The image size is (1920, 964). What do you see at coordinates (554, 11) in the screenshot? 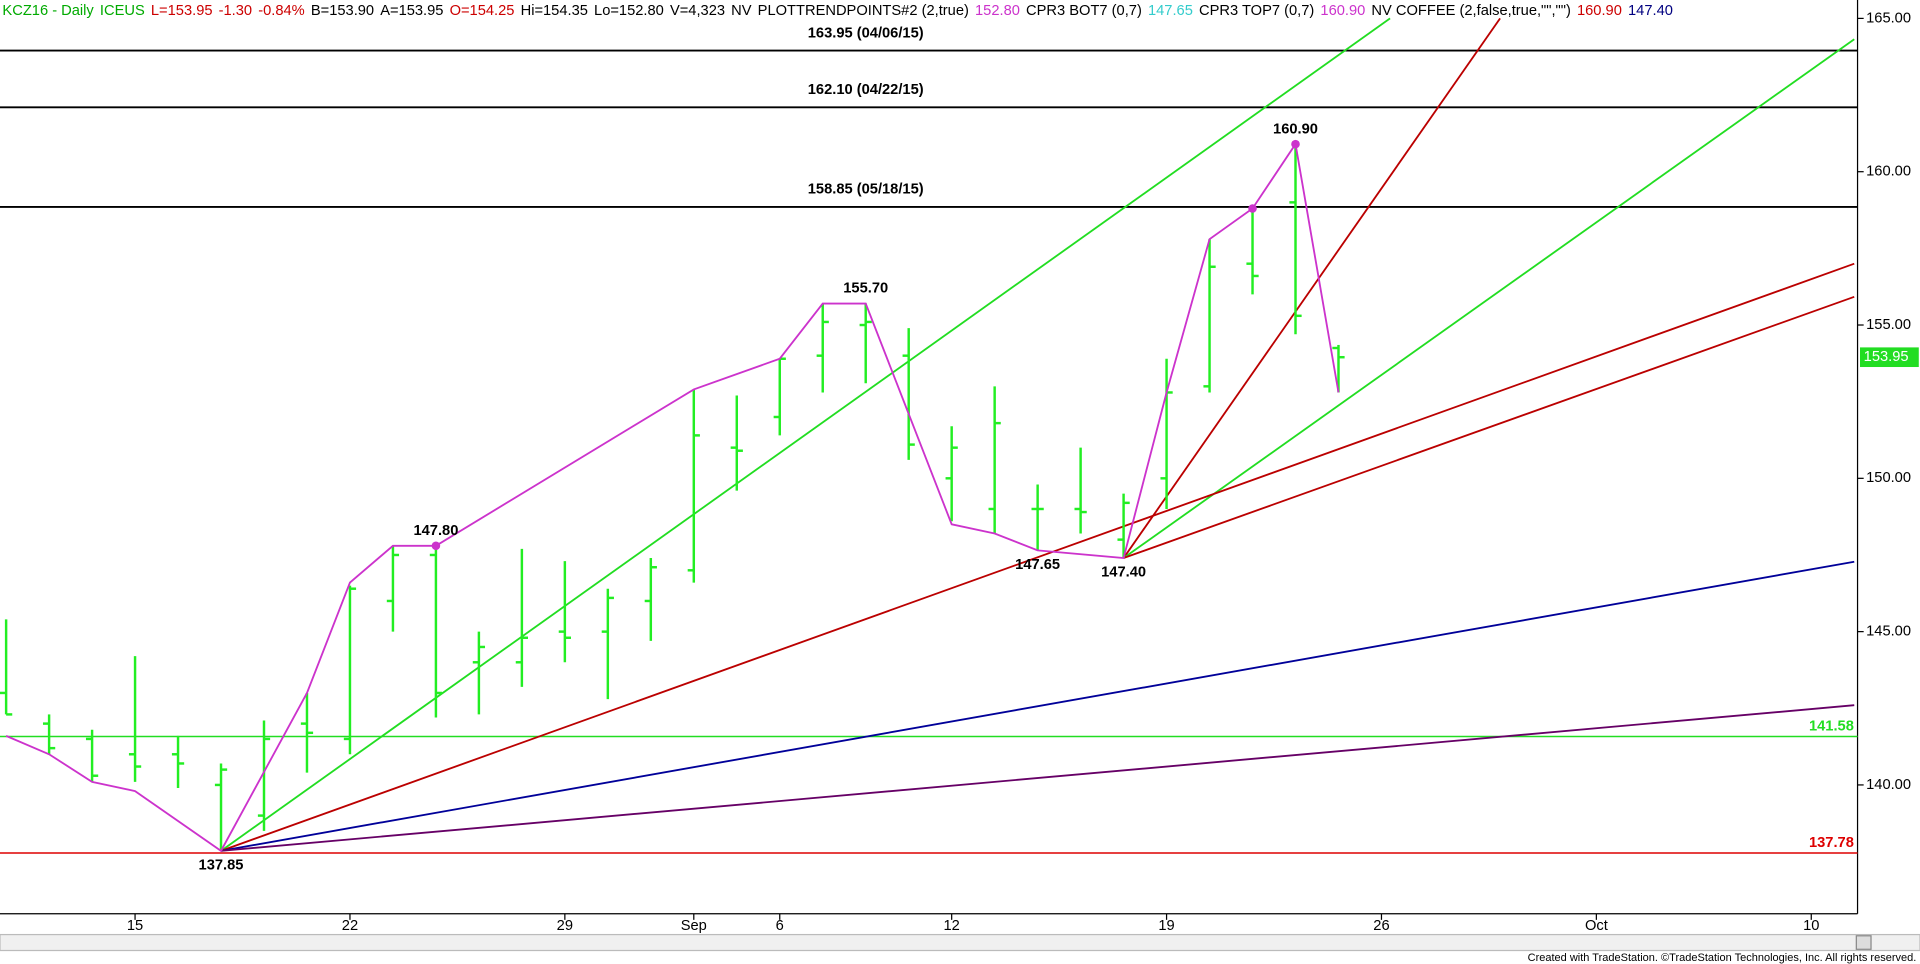
I see `header-item: Hi=154.35` at bounding box center [554, 11].